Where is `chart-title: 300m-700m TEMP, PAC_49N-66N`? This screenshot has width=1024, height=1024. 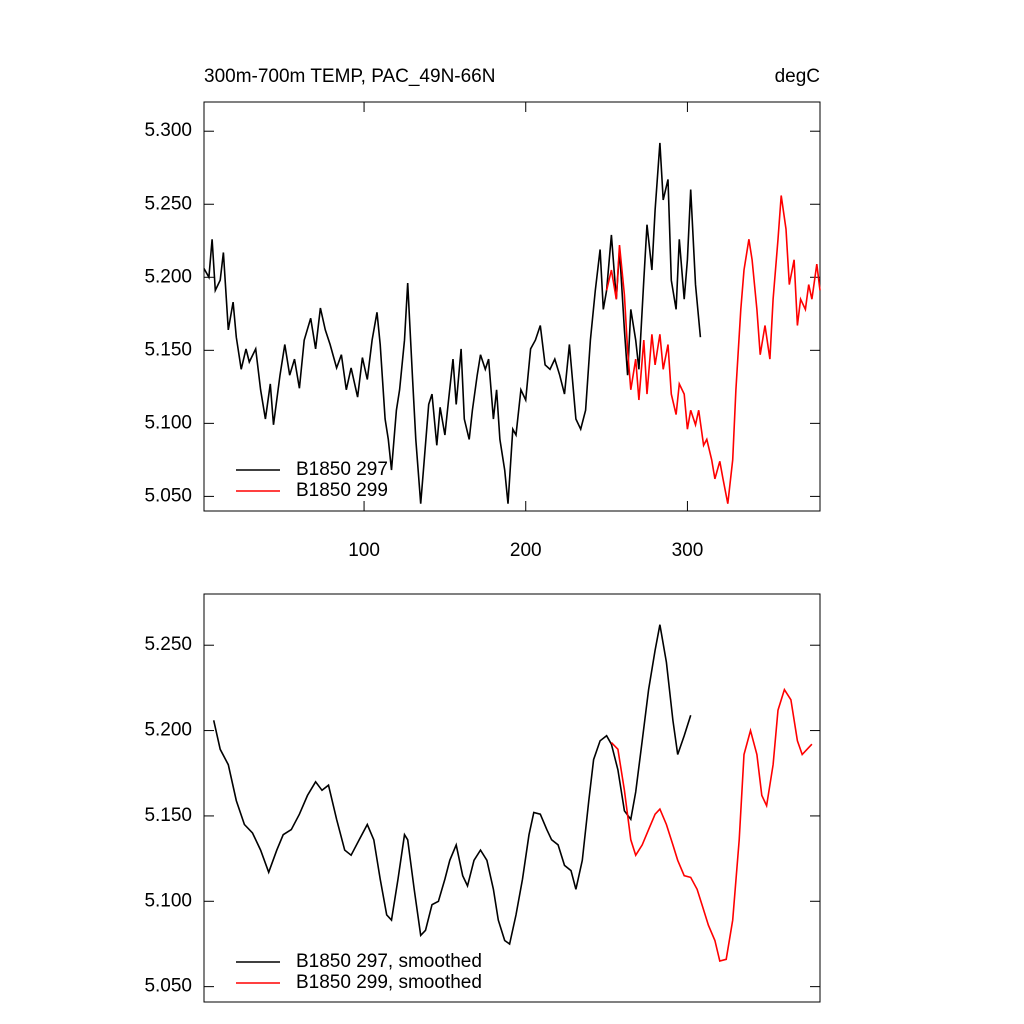 chart-title: 300m-700m TEMP, PAC_49N-66N is located at coordinates (349, 76).